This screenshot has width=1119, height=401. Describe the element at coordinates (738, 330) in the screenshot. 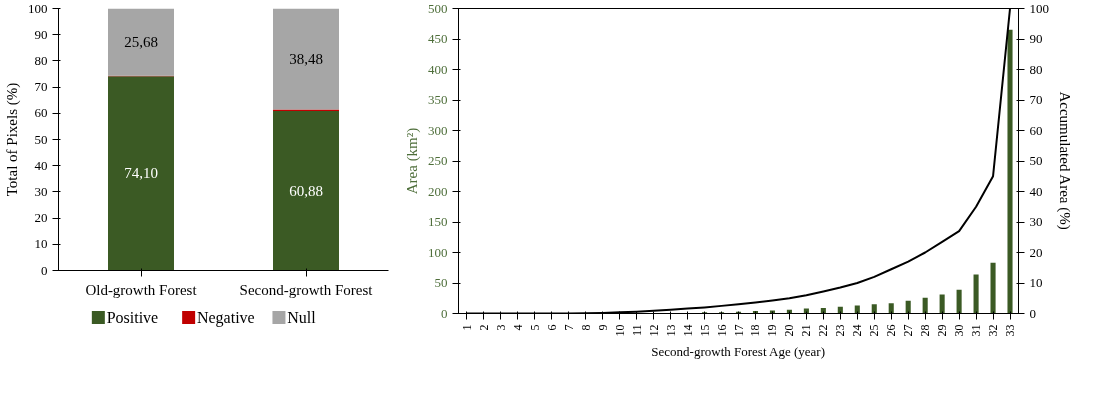

I see `x-tick-label: 17` at that location.